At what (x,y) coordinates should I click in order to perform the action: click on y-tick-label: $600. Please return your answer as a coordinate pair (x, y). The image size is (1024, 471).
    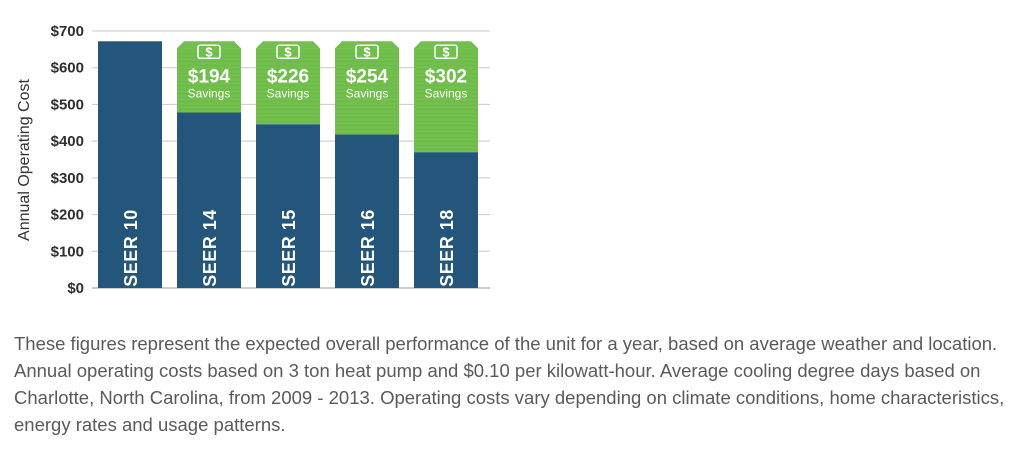
    Looking at the image, I should click on (67, 68).